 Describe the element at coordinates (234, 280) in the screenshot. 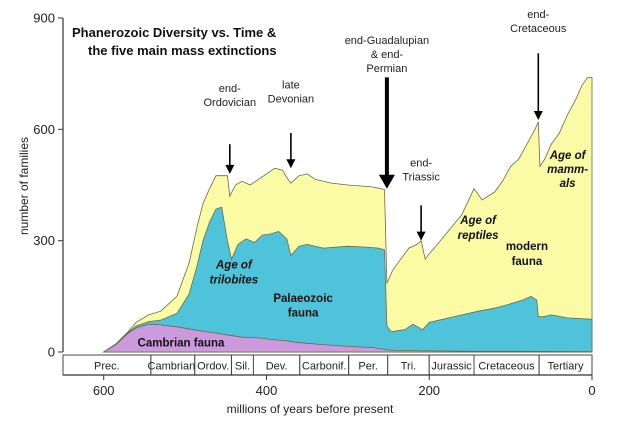

I see `region-label-2: trilobites` at that location.